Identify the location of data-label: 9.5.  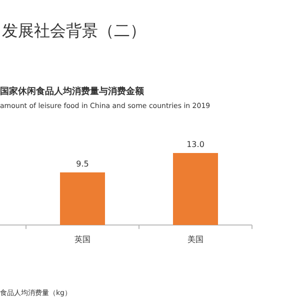
(82, 163).